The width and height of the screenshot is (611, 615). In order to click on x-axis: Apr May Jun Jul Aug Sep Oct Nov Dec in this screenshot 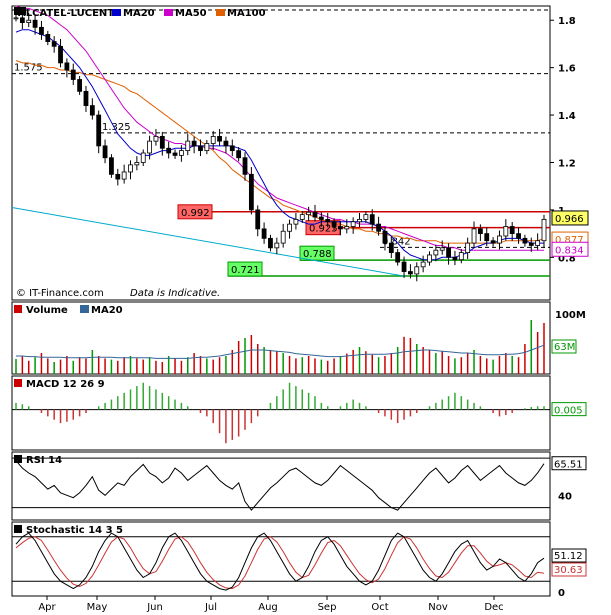, I will do `click(271, 604)`.